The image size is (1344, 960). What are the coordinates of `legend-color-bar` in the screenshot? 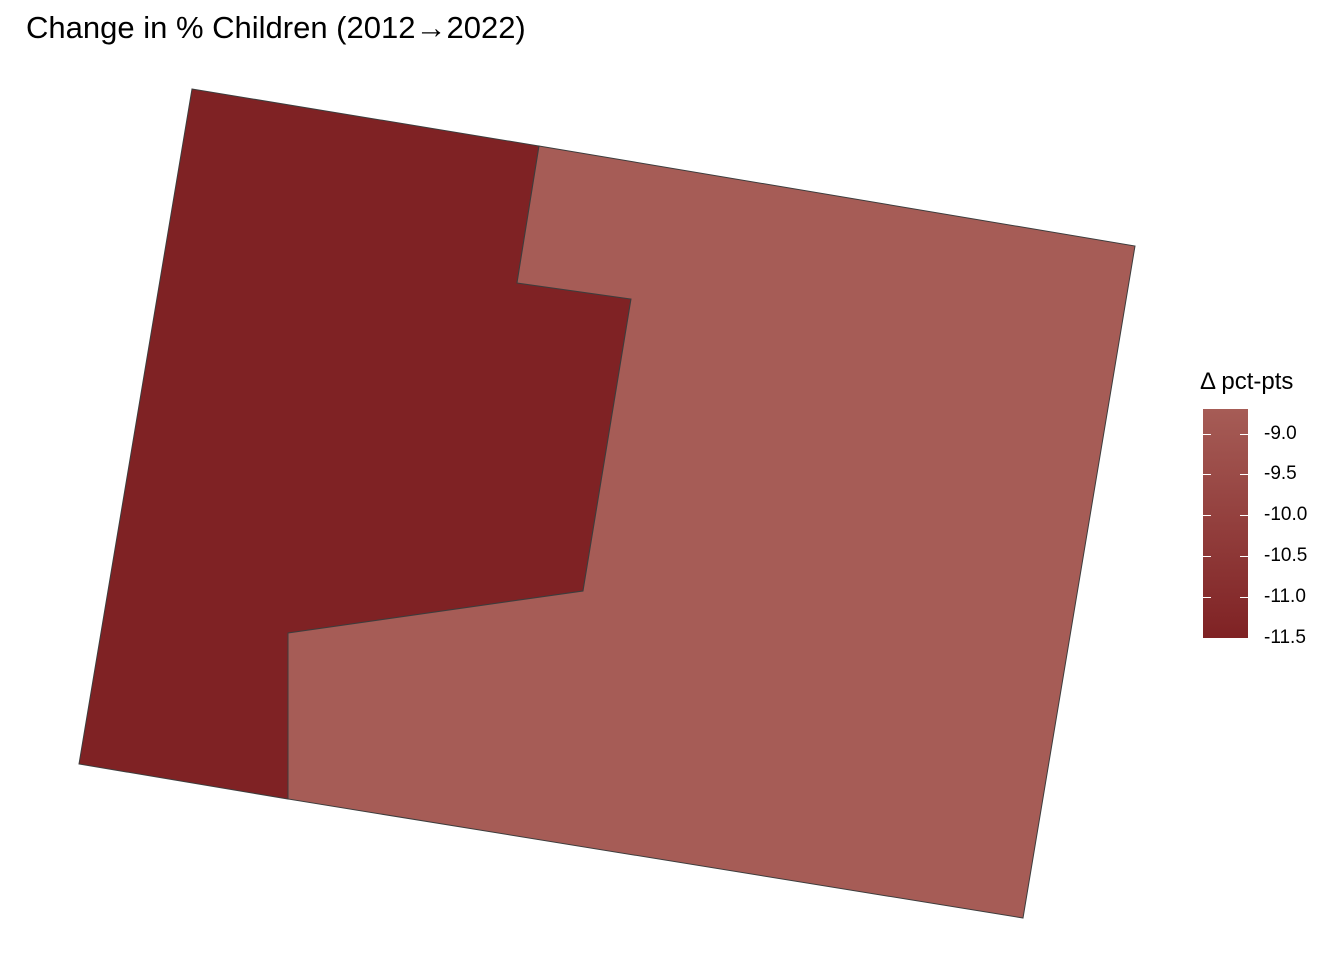 It's located at (1225, 523).